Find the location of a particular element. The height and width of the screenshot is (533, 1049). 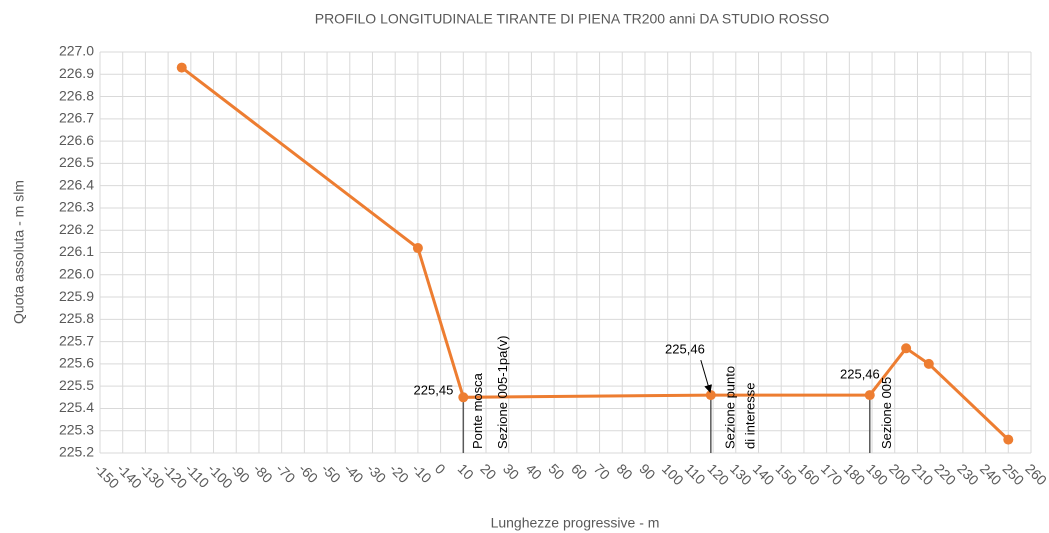

x-tick-label: 60 is located at coordinates (579, 471).